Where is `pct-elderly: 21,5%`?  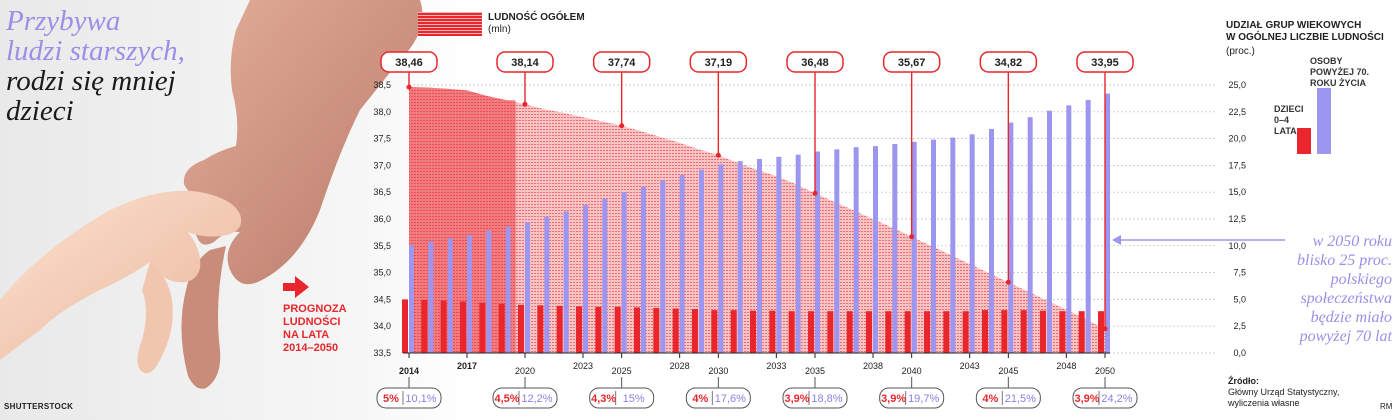 pct-elderly: 21,5% is located at coordinates (1020, 399).